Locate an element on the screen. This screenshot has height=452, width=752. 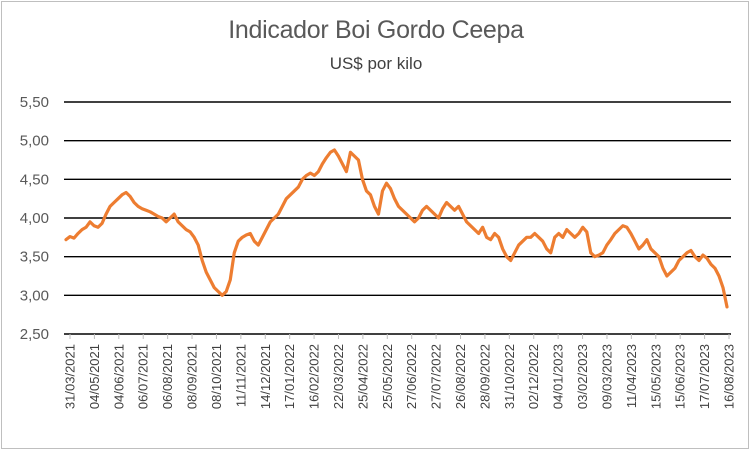
x-tick-label: 25/05/2022 is located at coordinates (387, 376).